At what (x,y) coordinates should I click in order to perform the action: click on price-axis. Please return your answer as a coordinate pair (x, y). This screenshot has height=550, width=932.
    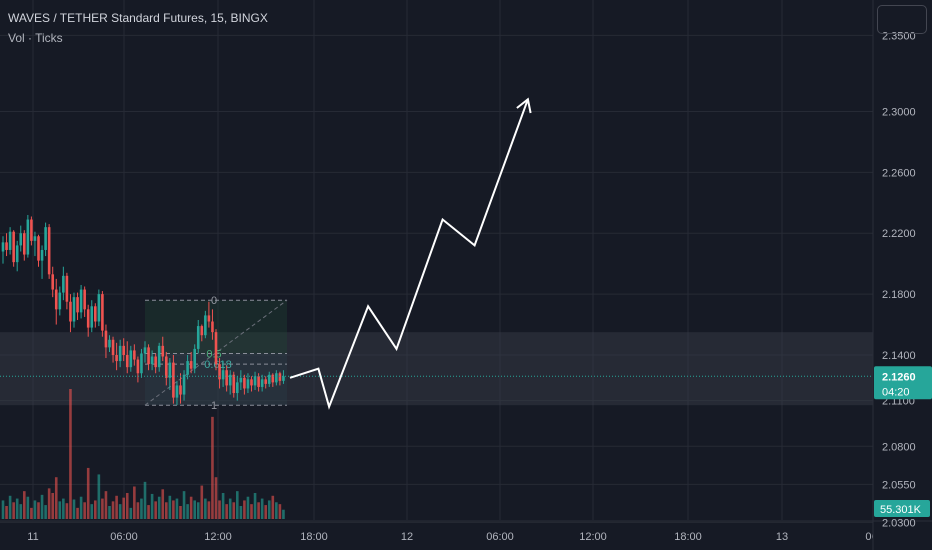
    Looking at the image, I should click on (902, 275).